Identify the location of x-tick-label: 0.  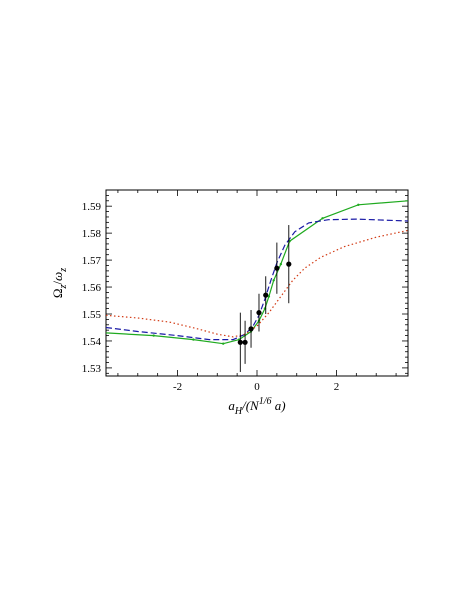
(257, 387).